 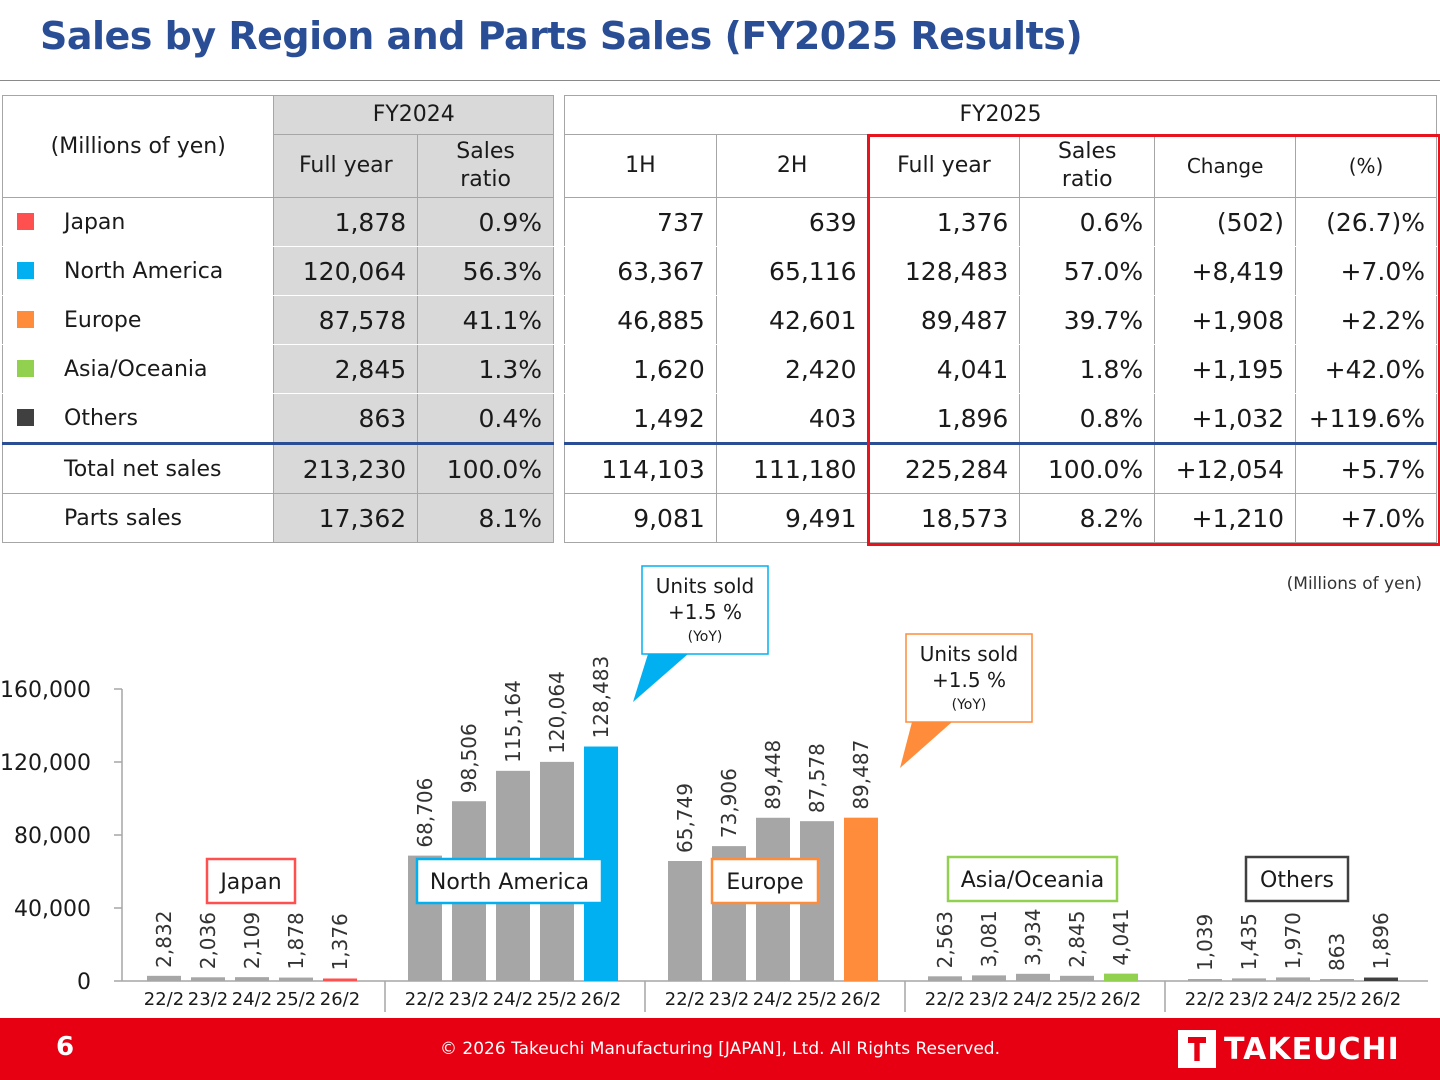 I want to click on table-cell: (26.7)%, so click(x=1366, y=222).